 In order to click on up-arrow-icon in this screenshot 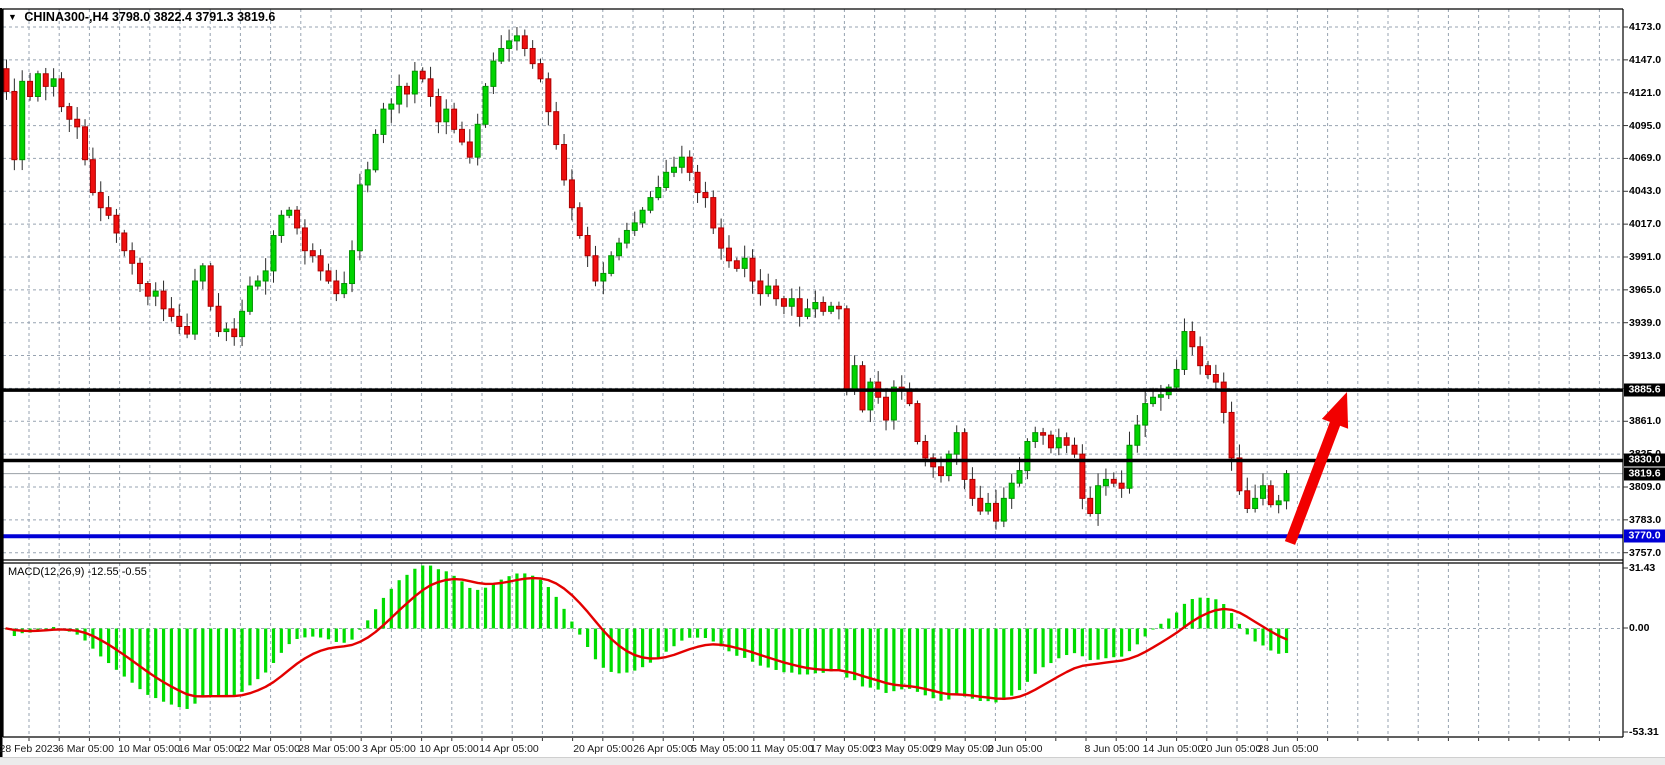, I will do `click(1316, 468)`.